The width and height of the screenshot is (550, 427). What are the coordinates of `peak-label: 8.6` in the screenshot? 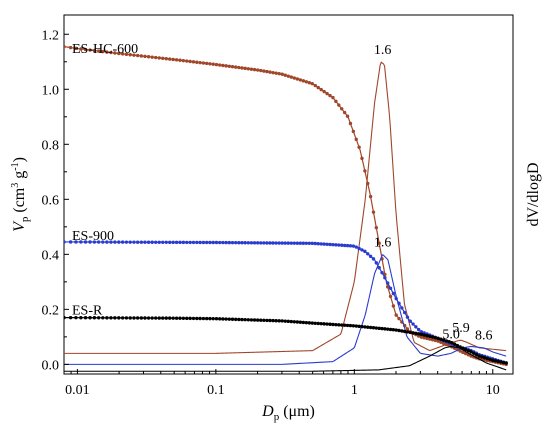 It's located at (484, 335).